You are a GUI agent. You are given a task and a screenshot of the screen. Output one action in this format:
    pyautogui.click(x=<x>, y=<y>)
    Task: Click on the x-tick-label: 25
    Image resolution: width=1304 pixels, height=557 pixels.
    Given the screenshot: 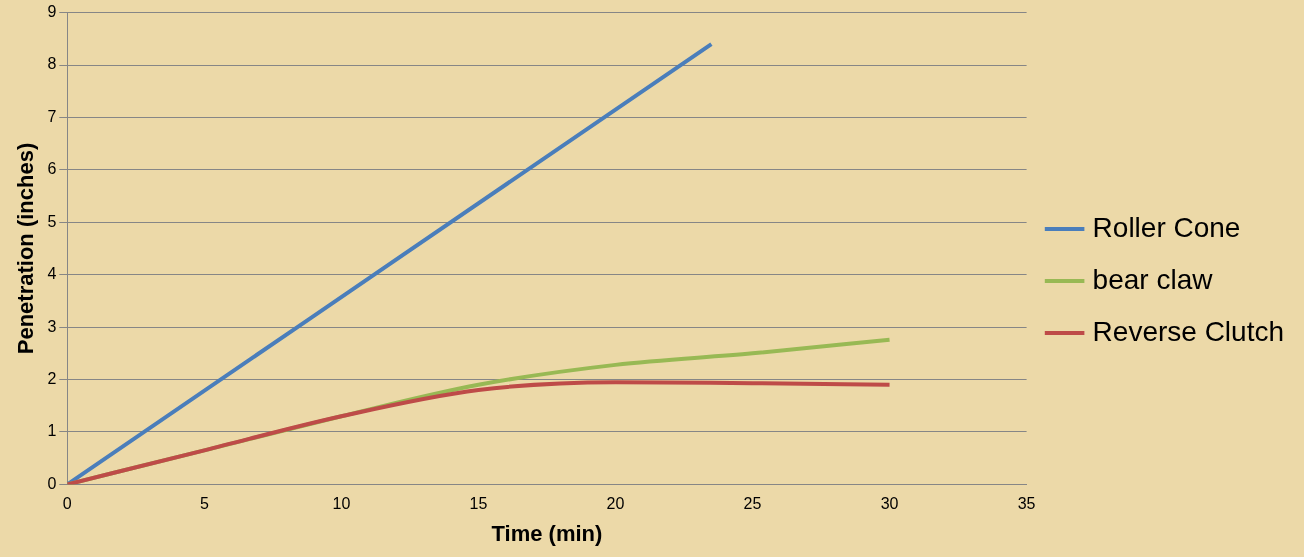 What is the action you would take?
    pyautogui.click(x=752, y=504)
    